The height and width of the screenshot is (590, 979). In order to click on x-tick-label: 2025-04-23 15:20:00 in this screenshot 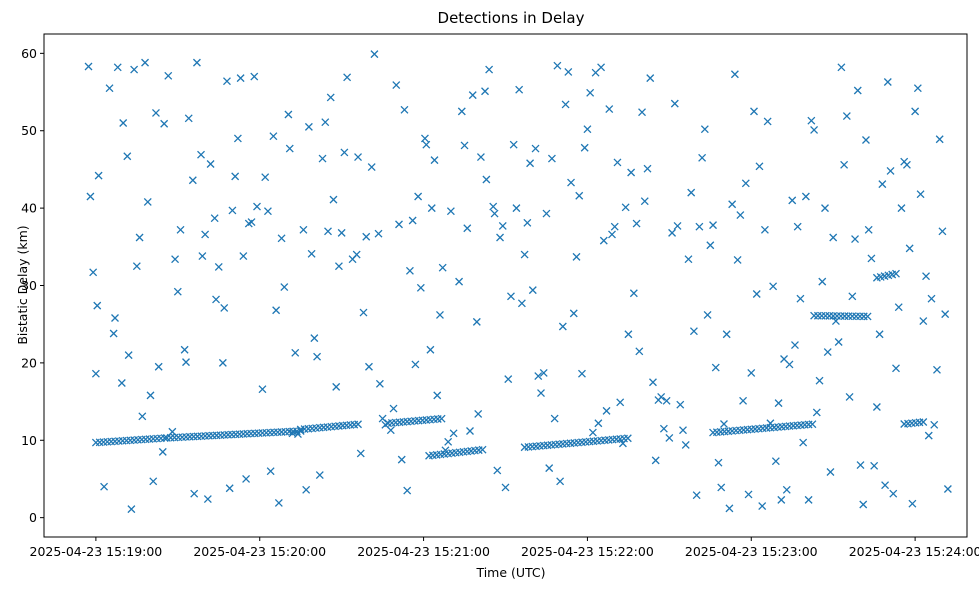, I will do `click(259, 551)`.